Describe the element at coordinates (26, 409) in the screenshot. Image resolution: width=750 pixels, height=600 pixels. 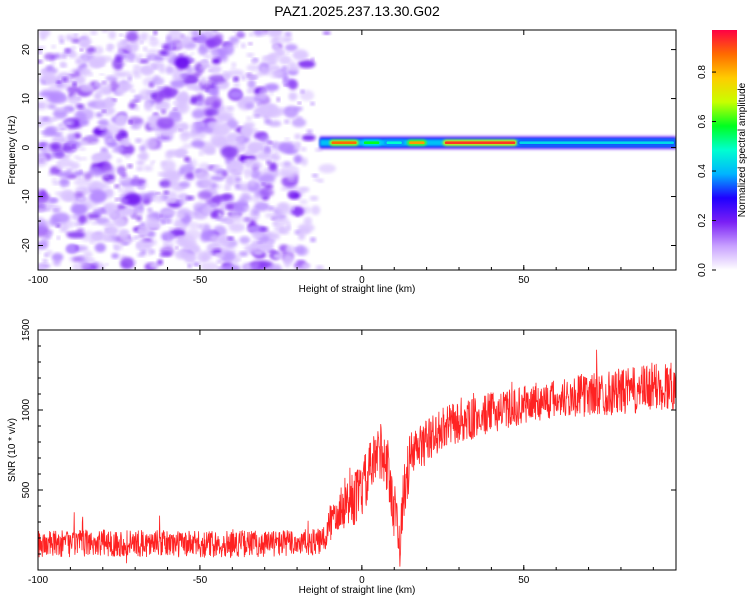
I see `y-tick-label: 1000` at that location.